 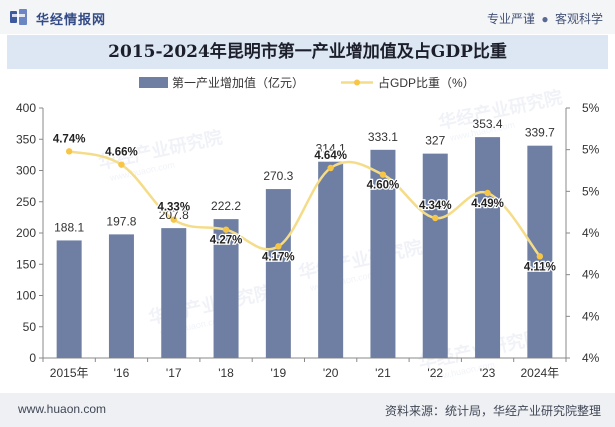 I want to click on header-tagline: 专业严谨 ● 客观科学, so click(x=545, y=18).